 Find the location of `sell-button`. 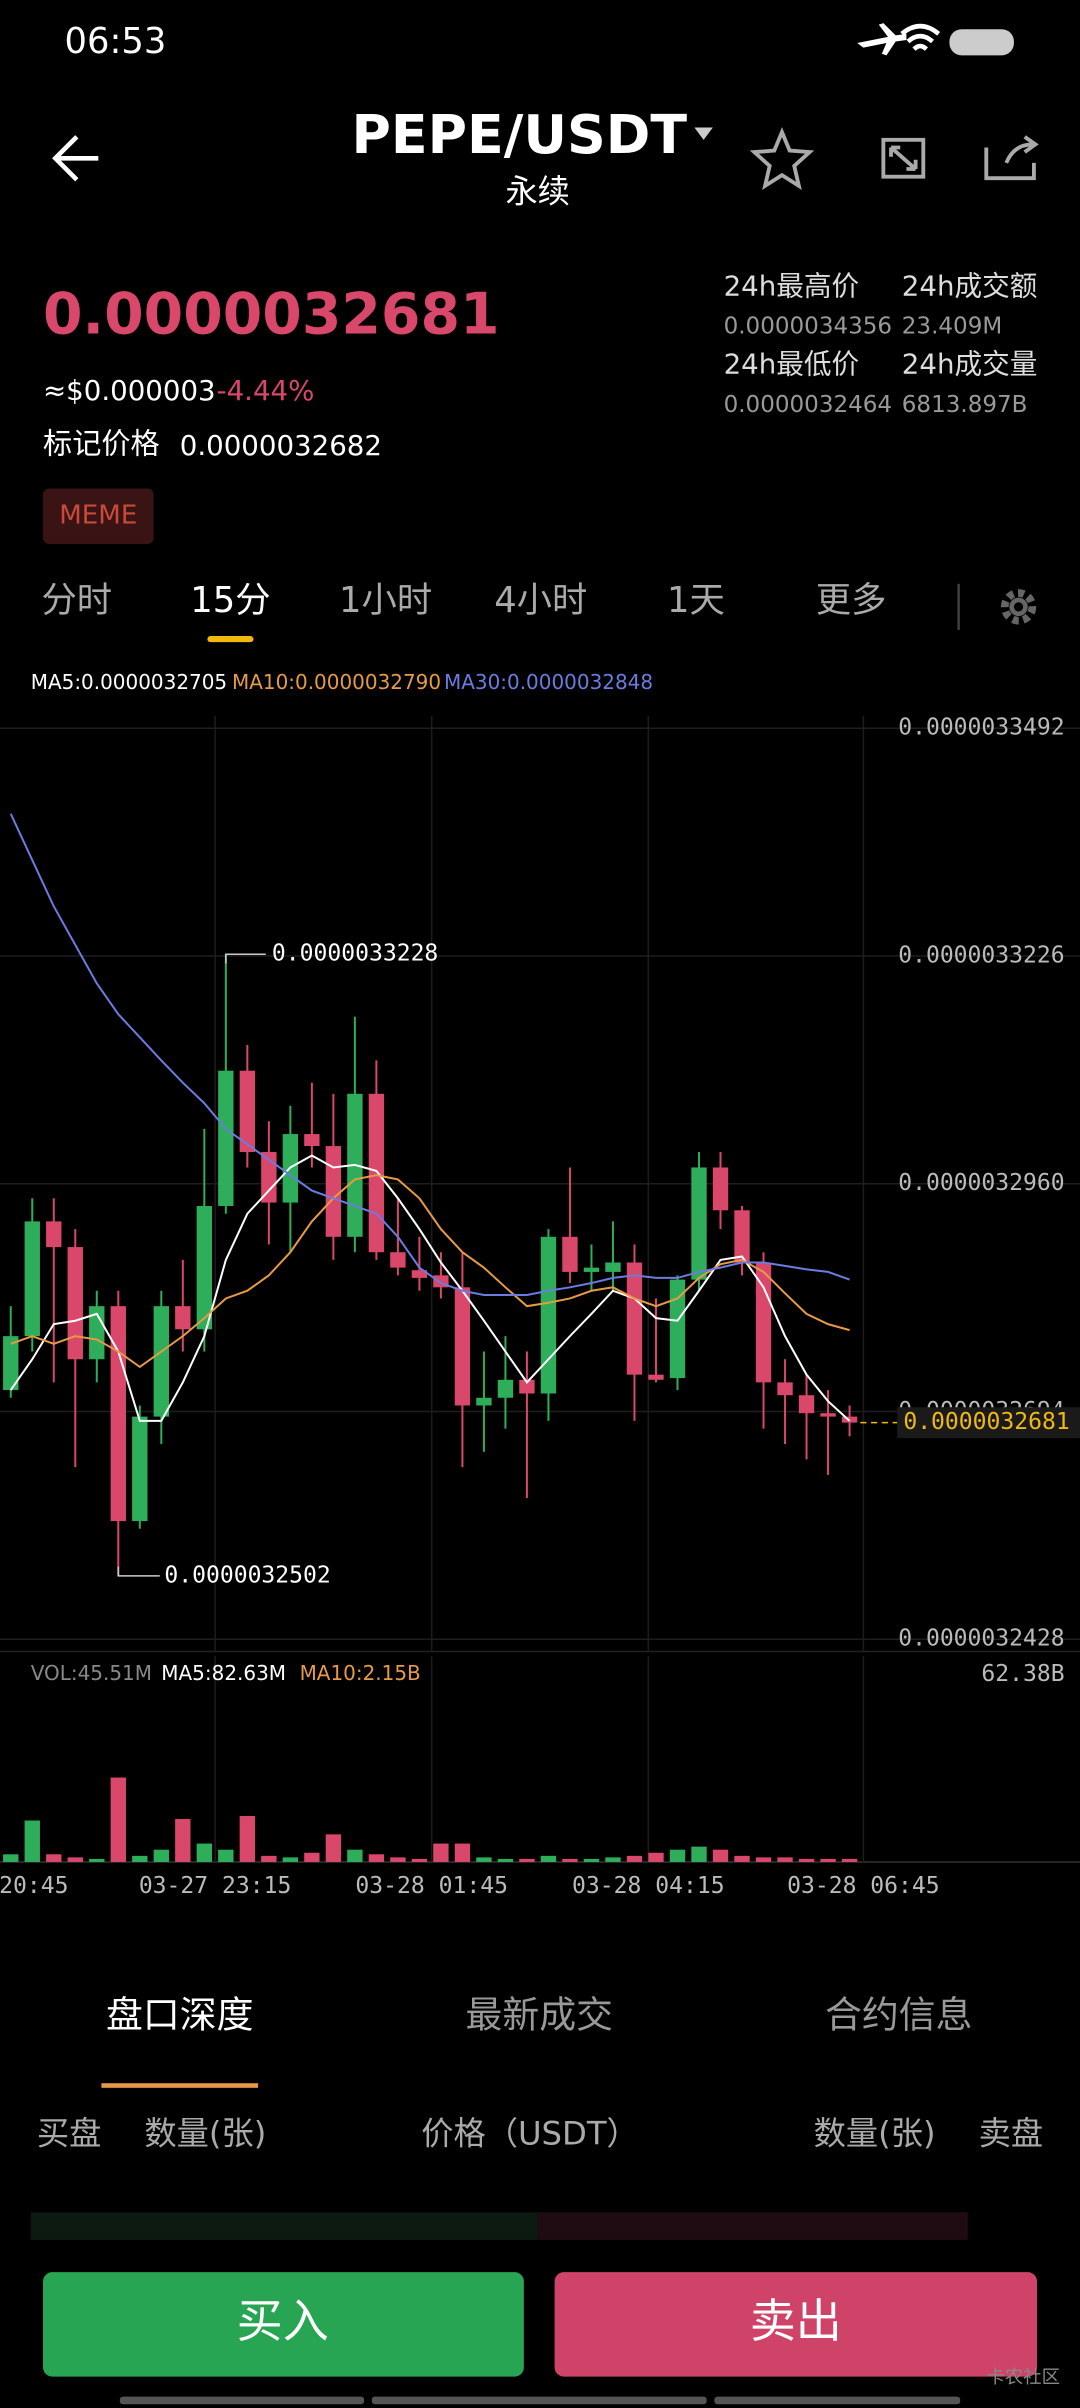

sell-button is located at coordinates (795, 2324).